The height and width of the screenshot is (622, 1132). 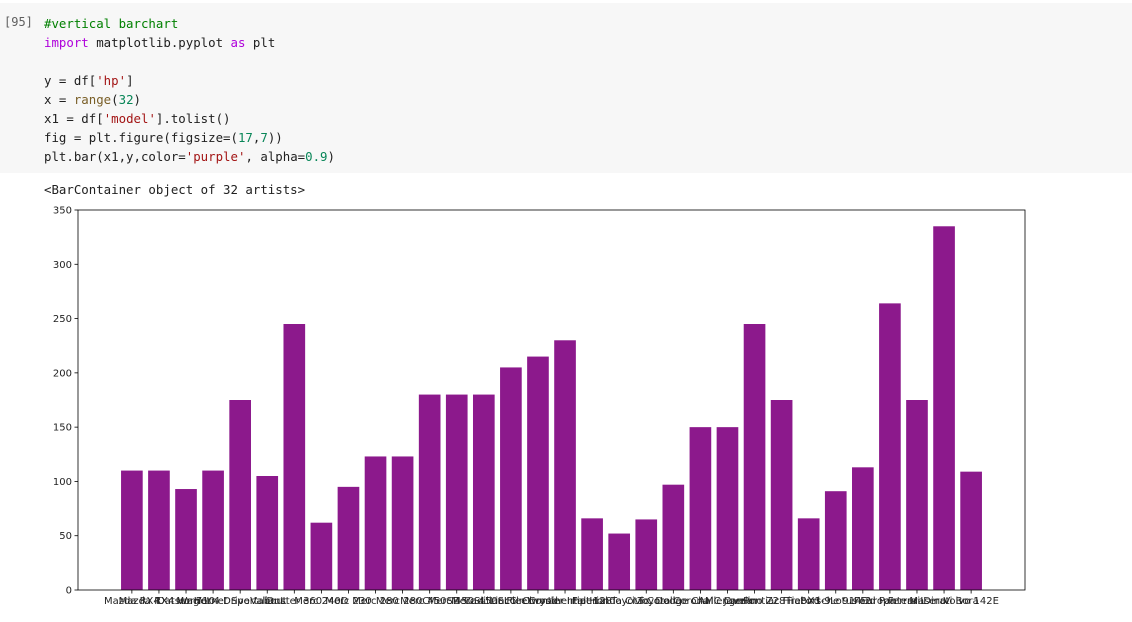 I want to click on x-tick-label: Pontiac Firebird, so click(x=781, y=601).